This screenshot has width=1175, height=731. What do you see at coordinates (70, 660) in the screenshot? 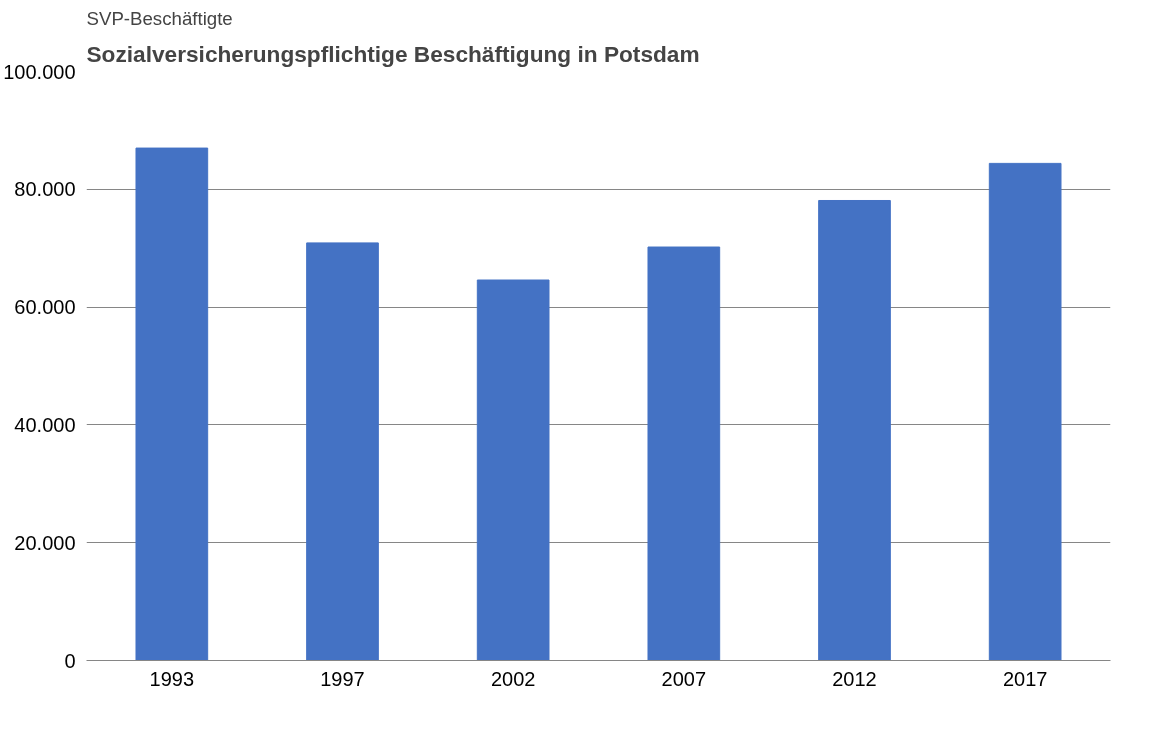
I see `y-tick-label: 0` at bounding box center [70, 660].